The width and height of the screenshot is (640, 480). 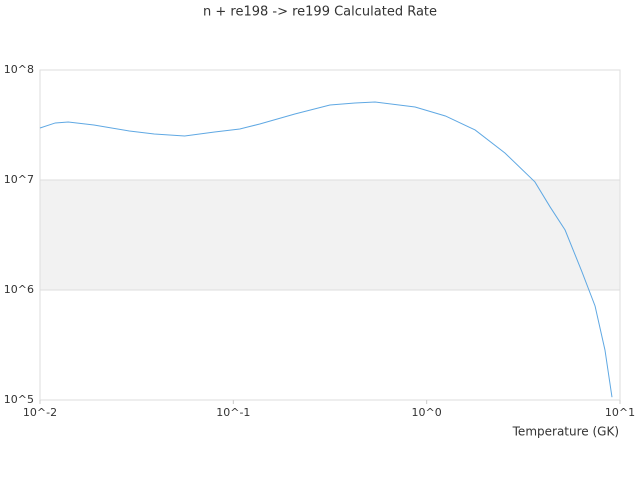 What do you see at coordinates (19, 69) in the screenshot?
I see `y-tick-label: 10^8` at bounding box center [19, 69].